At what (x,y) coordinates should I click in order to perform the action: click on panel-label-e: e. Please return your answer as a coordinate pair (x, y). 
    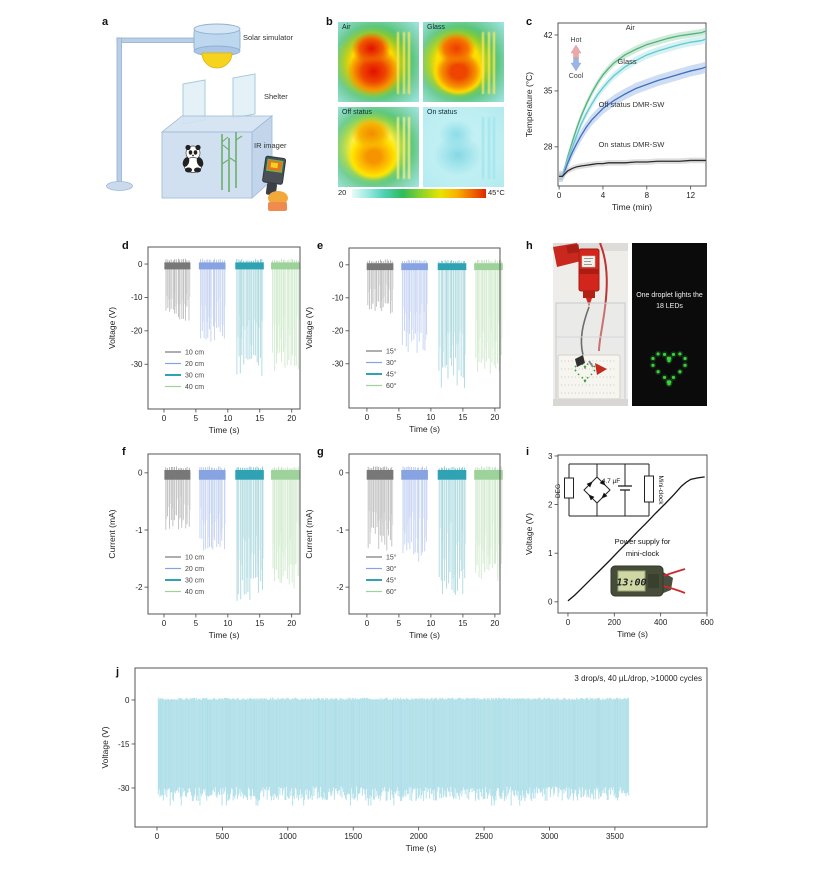
    Looking at the image, I should click on (320, 246).